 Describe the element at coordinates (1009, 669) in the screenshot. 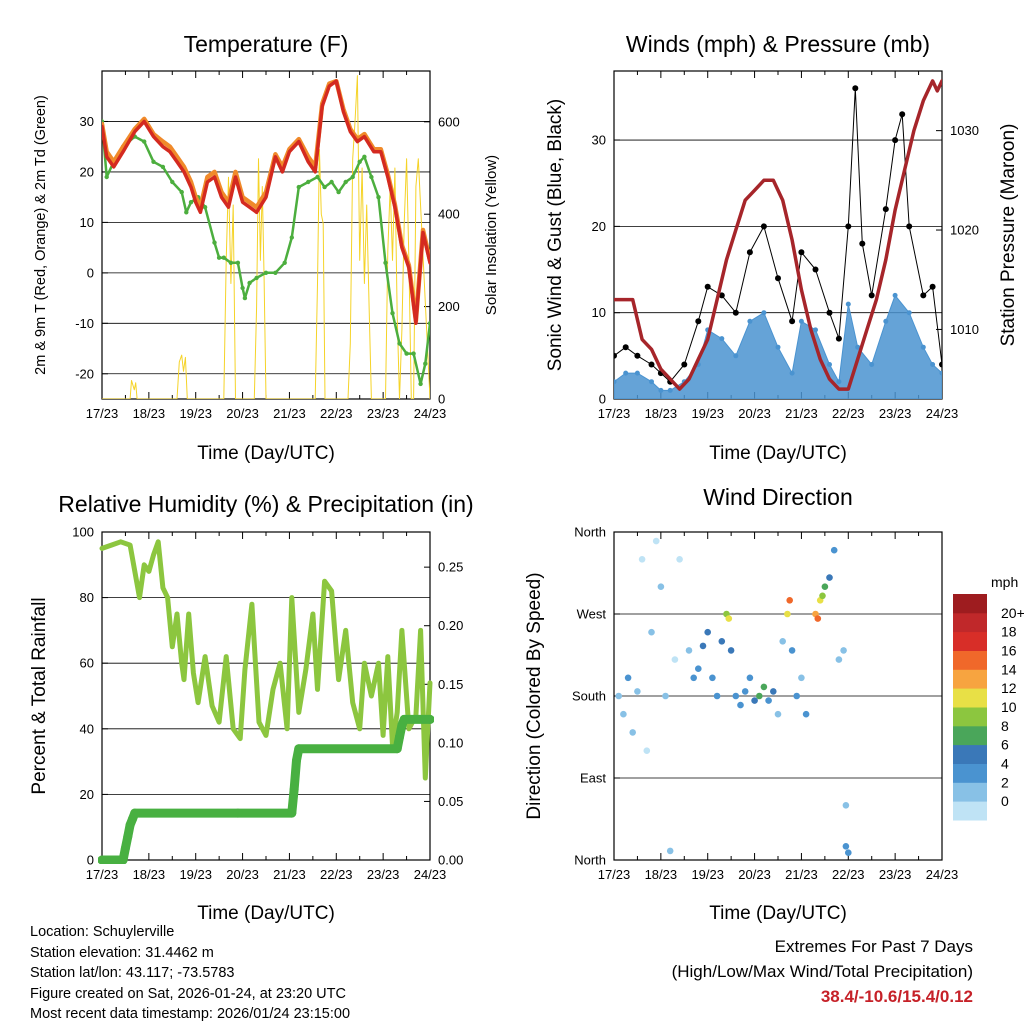

I see `colorbar-label: 14` at that location.